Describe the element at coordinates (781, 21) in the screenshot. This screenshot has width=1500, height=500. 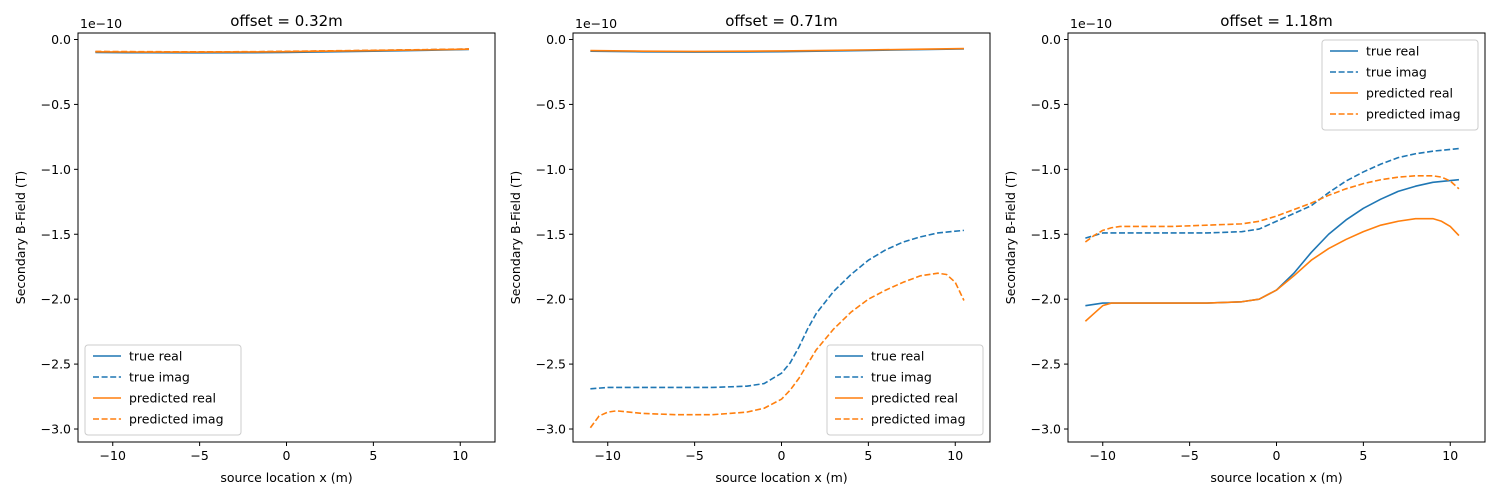
I see `chart-title: offset = 0.71m` at that location.